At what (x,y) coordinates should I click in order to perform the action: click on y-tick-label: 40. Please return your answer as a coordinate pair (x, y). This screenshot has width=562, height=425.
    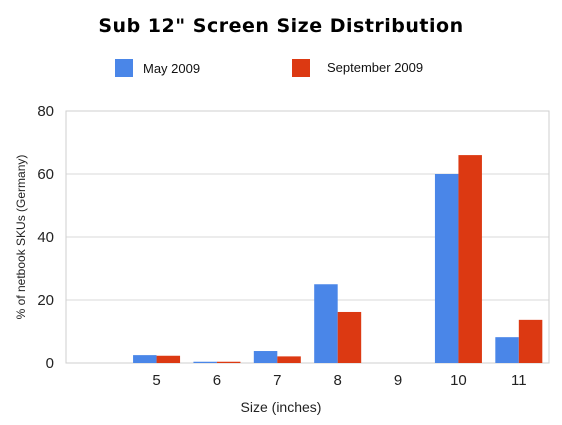
    Looking at the image, I should click on (45, 237).